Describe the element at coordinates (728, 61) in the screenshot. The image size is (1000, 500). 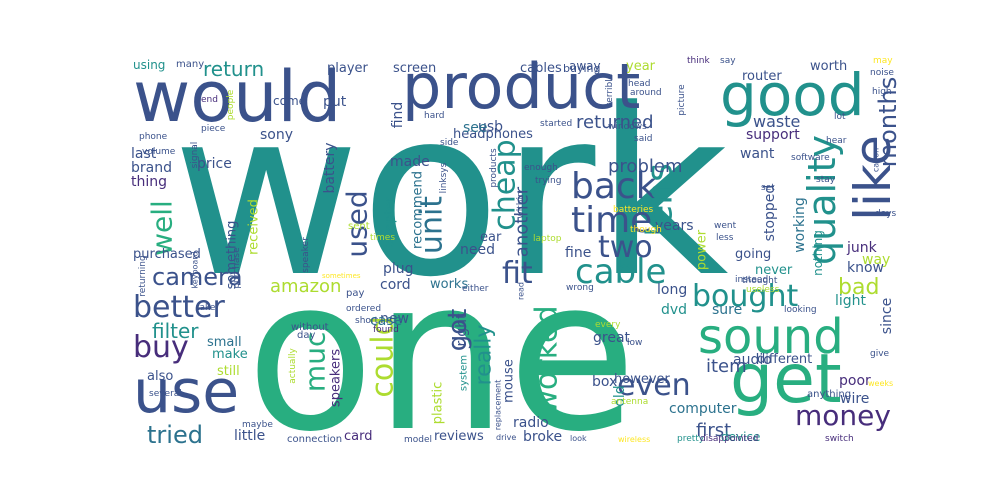
I see `word-say: say` at that location.